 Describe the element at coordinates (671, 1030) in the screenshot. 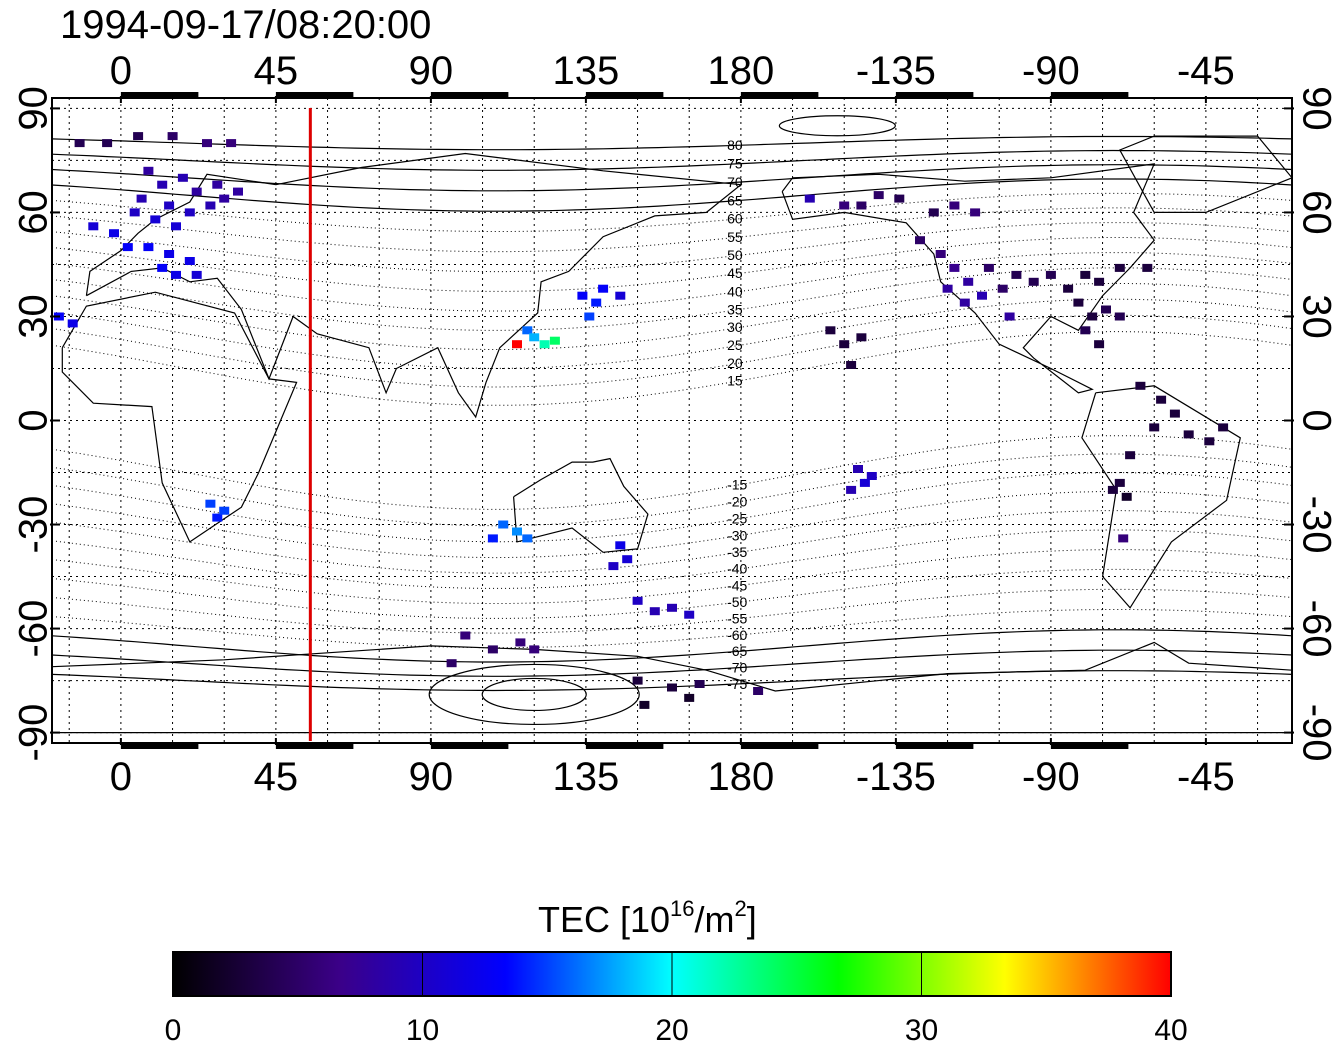

I see `colorbar-tick-label: 20` at that location.